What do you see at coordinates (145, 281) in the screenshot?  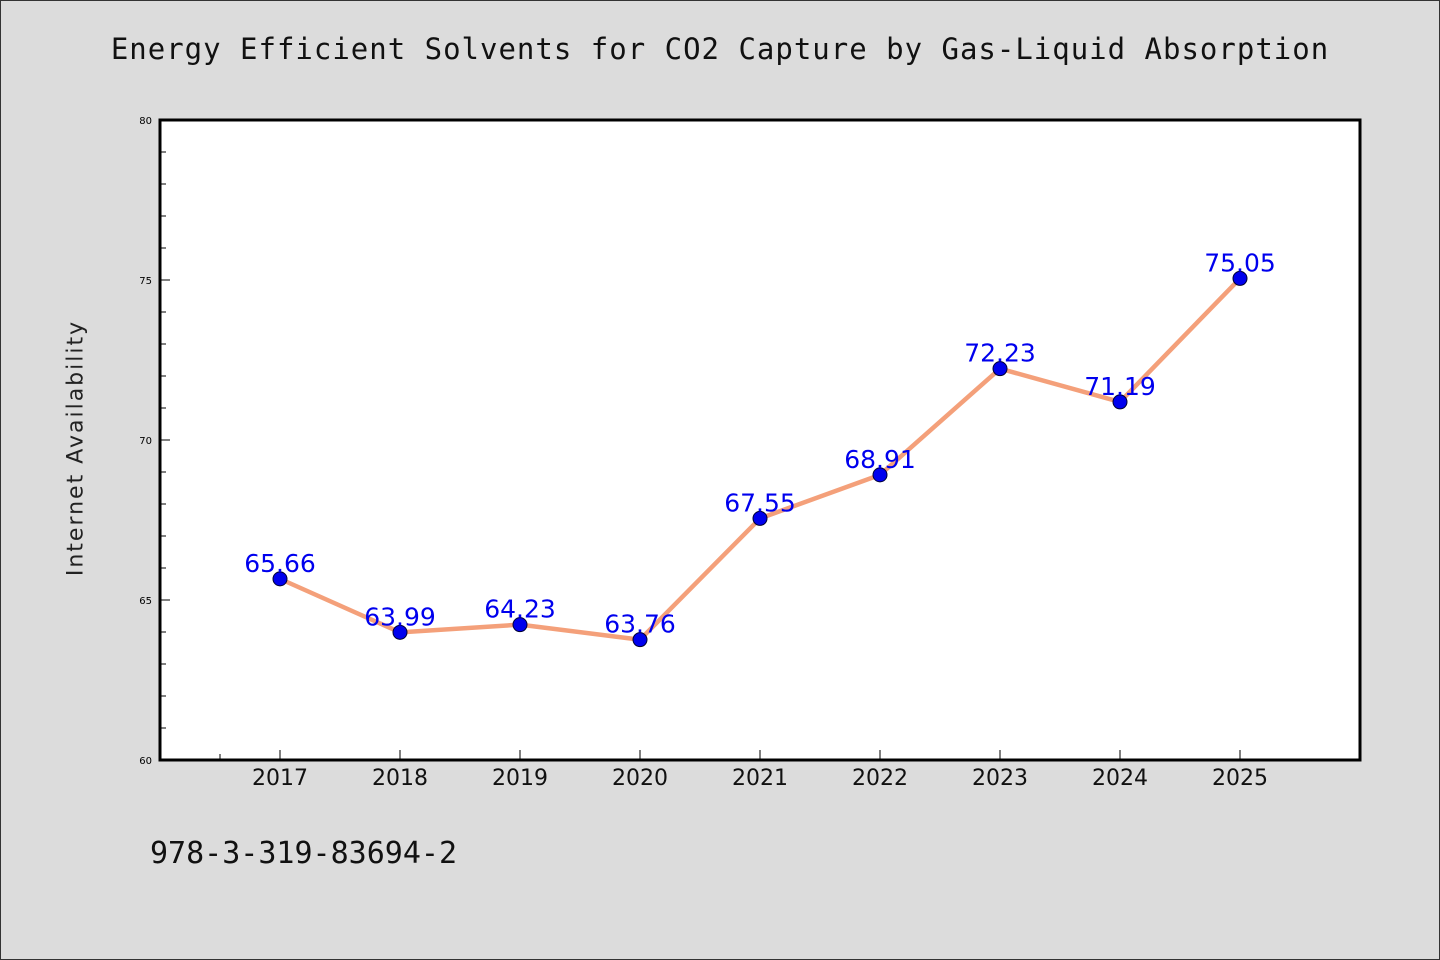 I see `y-tick-label: 75` at bounding box center [145, 281].